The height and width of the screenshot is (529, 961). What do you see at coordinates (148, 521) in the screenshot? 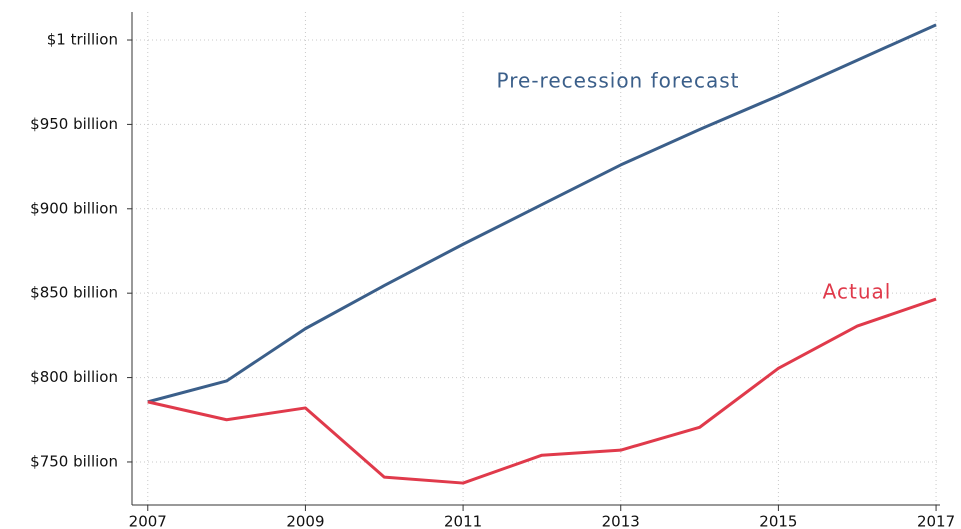
I see `x-tick-label: 2007` at bounding box center [148, 521].